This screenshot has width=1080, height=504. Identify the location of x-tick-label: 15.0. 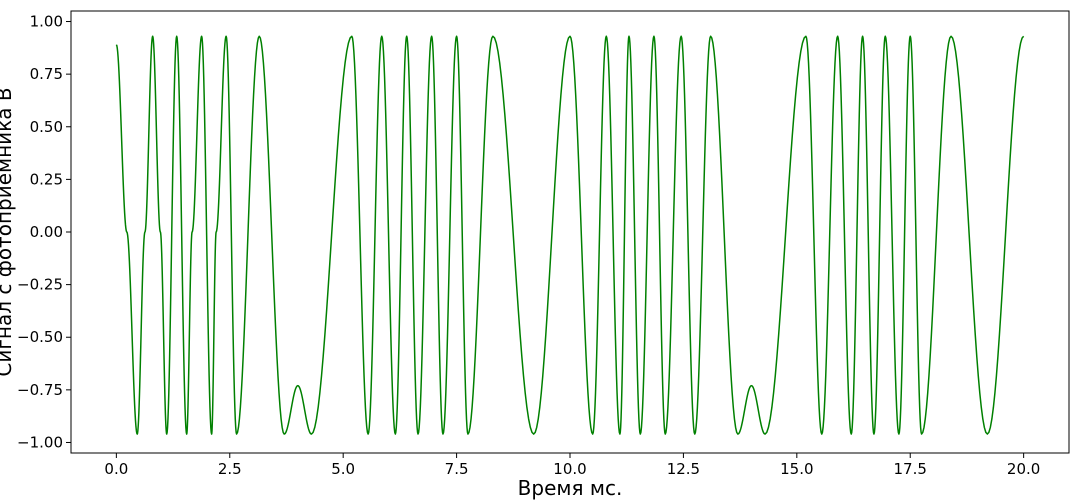
(796, 469).